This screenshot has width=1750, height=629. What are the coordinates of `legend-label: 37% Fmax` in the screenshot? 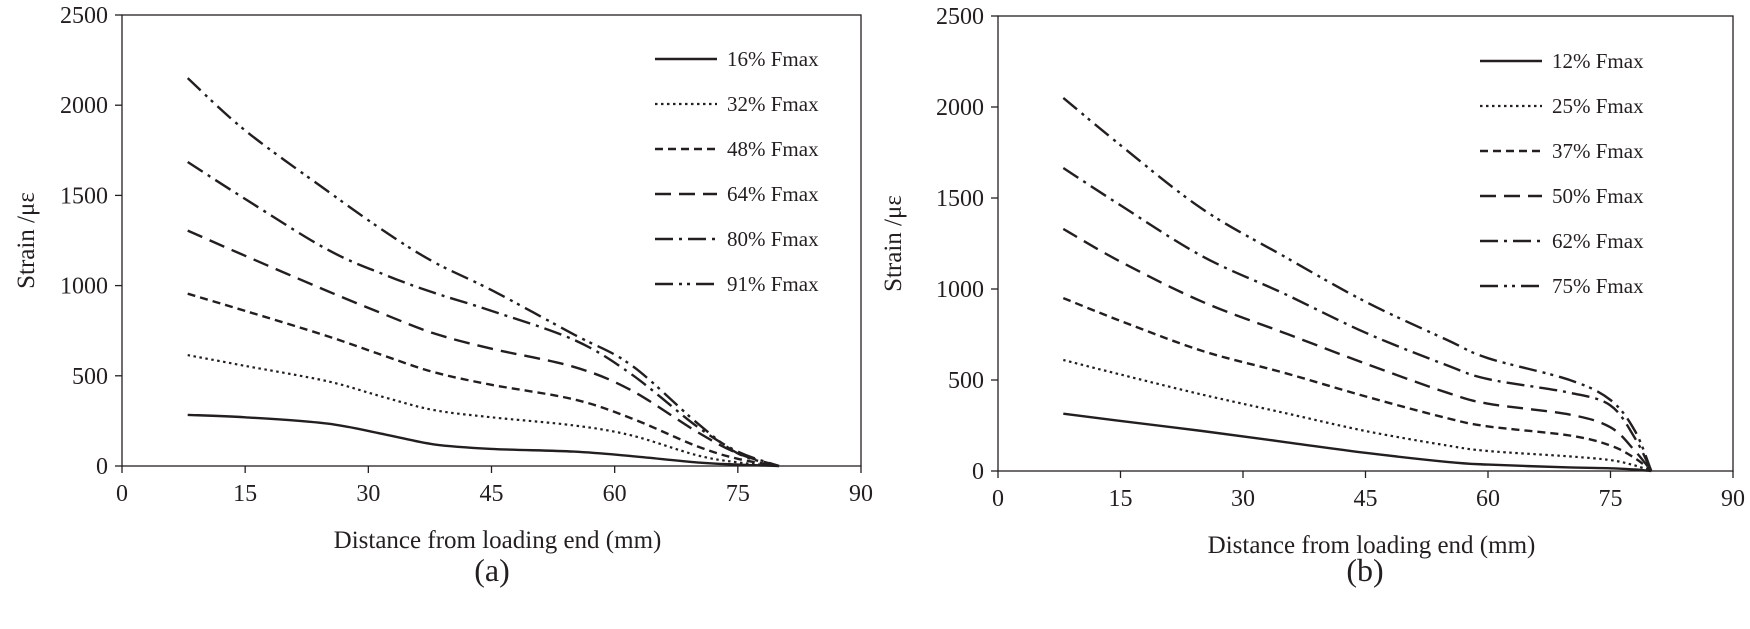 It's located at (1598, 151).